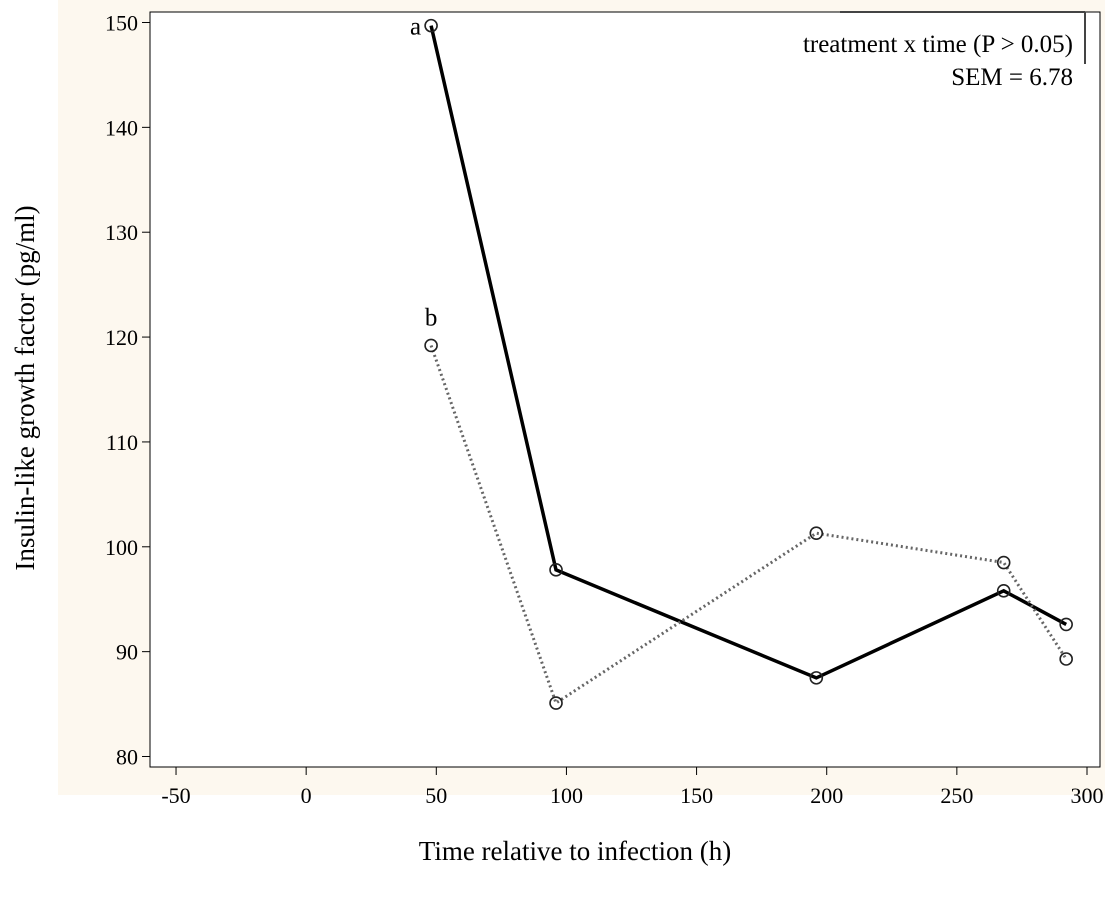 The width and height of the screenshot is (1105, 905). What do you see at coordinates (121, 22) in the screenshot?
I see `y-tick-label: 150` at bounding box center [121, 22].